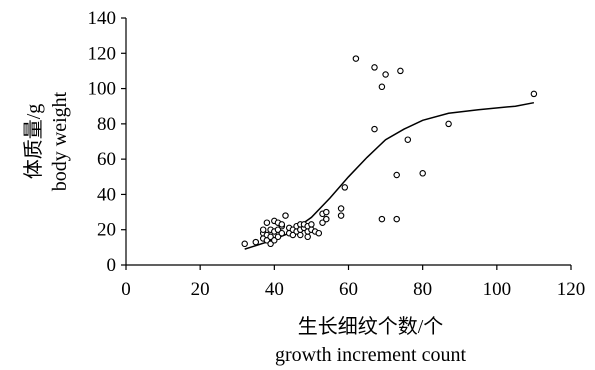 This screenshot has height=370, width=595. What do you see at coordinates (200, 289) in the screenshot?
I see `x-tick-label: 20` at bounding box center [200, 289].